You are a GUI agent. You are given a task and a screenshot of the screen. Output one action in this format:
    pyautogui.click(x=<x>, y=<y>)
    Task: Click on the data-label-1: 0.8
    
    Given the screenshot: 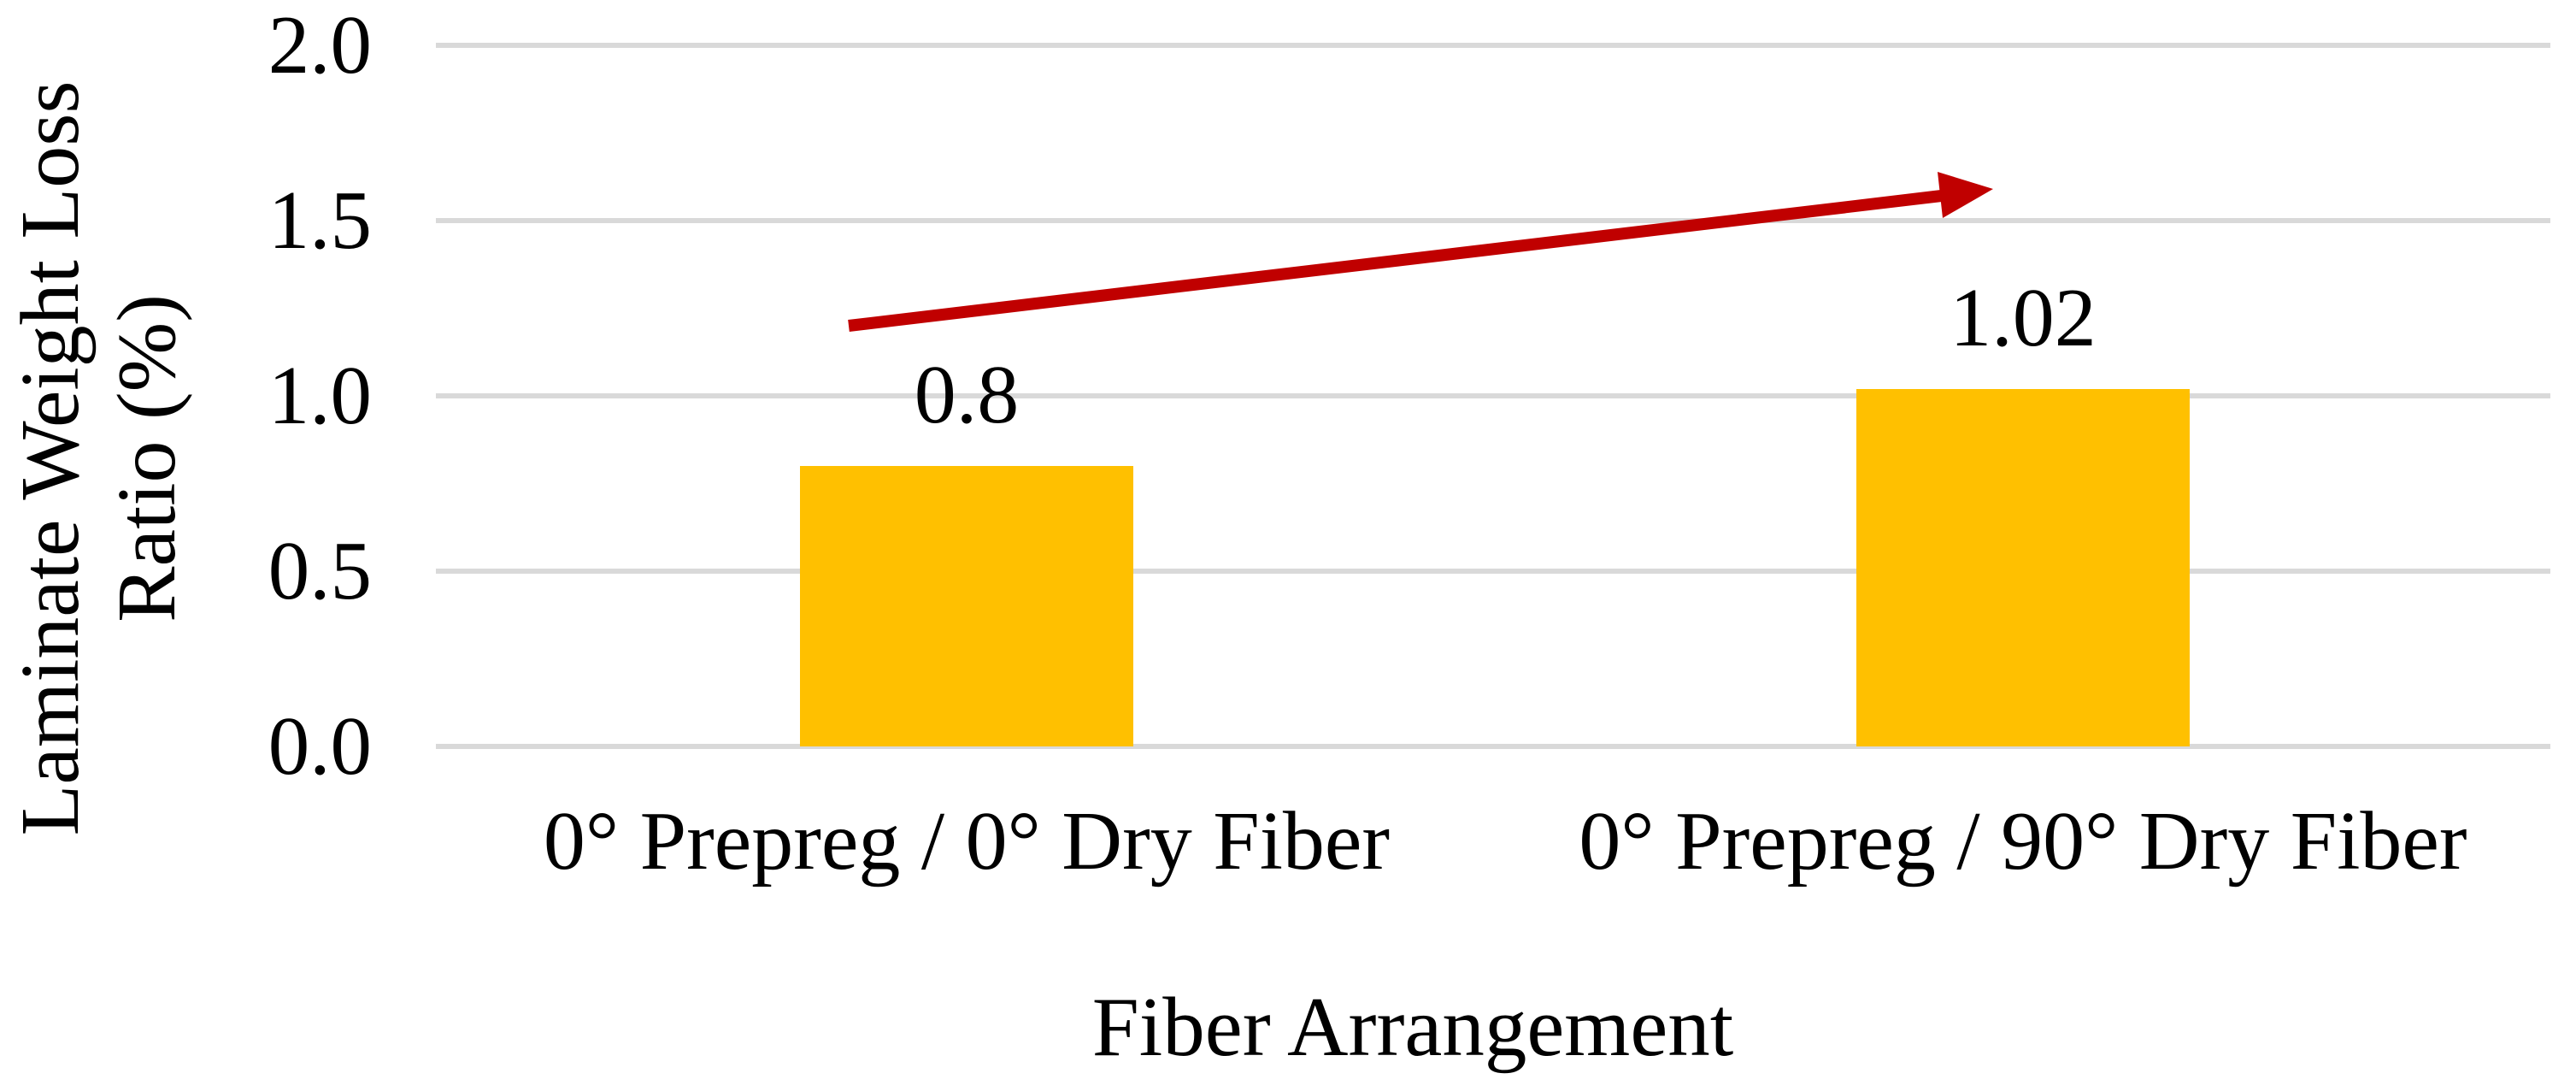 What is the action you would take?
    pyautogui.click(x=967, y=395)
    